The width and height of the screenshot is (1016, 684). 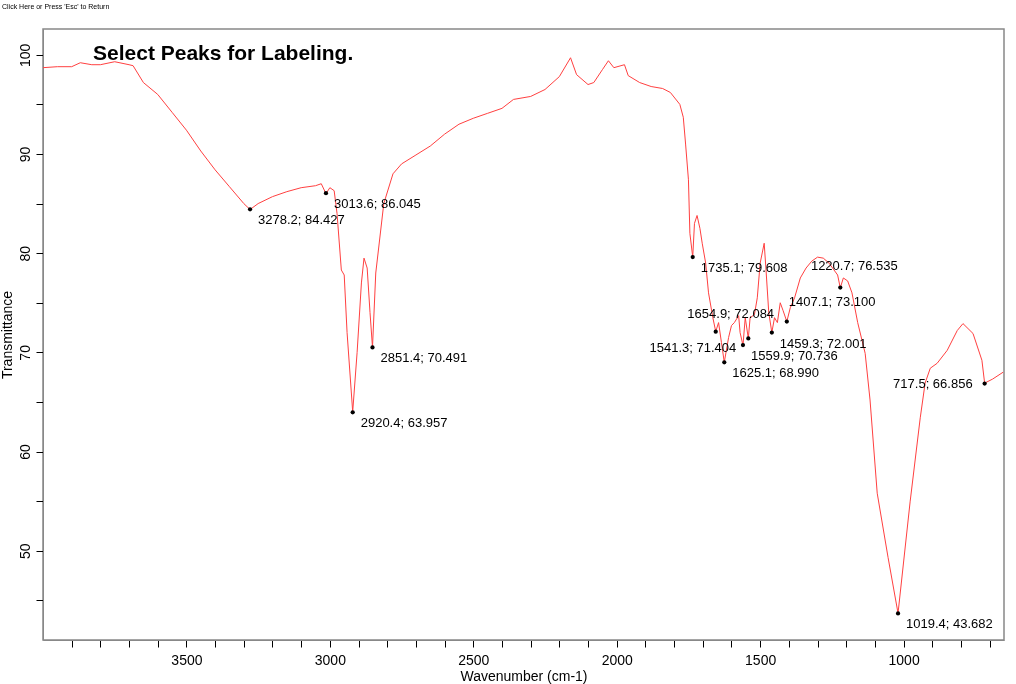 I want to click on y-tick-label: 80, so click(x=24, y=253).